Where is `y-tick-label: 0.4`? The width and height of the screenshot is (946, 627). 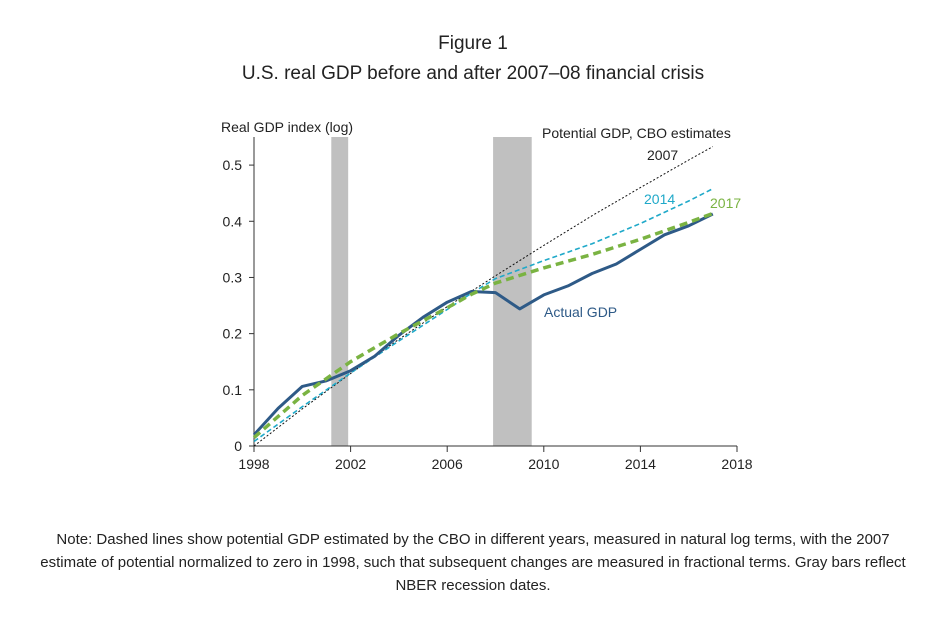
y-tick-label: 0.4 is located at coordinates (233, 221).